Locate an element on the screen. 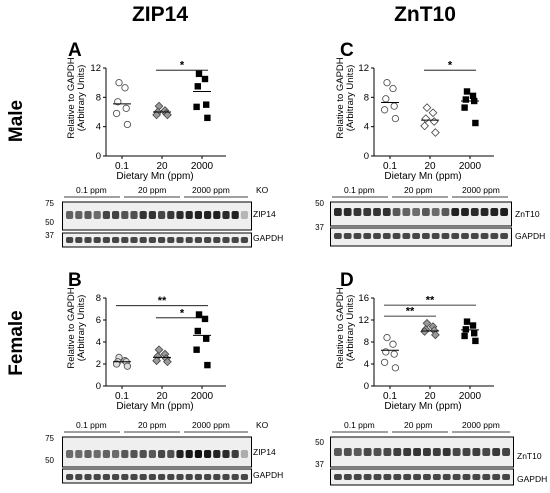  blot-a-group-1: 0.1 ppm is located at coordinates (91, 190).